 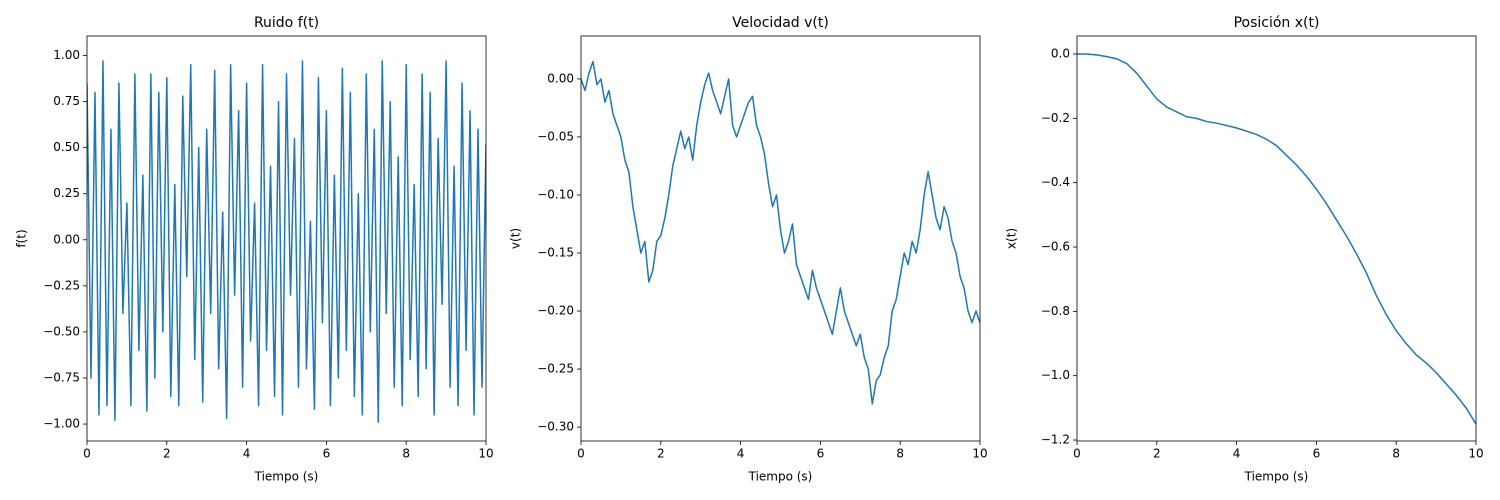 I want to click on chart-title: Velocidad v(t), so click(x=780, y=23).